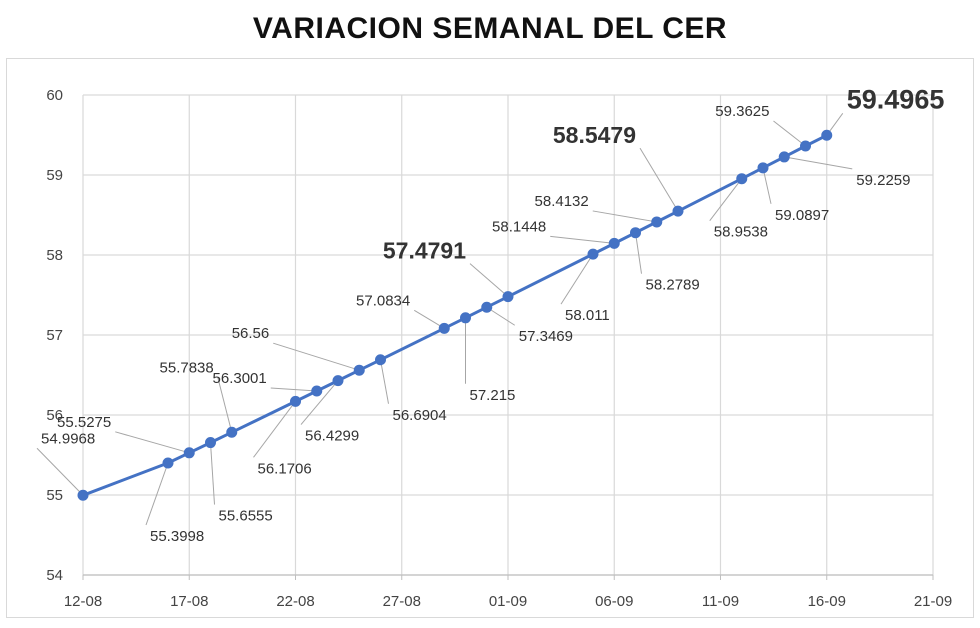 The height and width of the screenshot is (628, 980). What do you see at coordinates (720, 601) in the screenshot?
I see `x-tick-label: 11-09` at bounding box center [720, 601].